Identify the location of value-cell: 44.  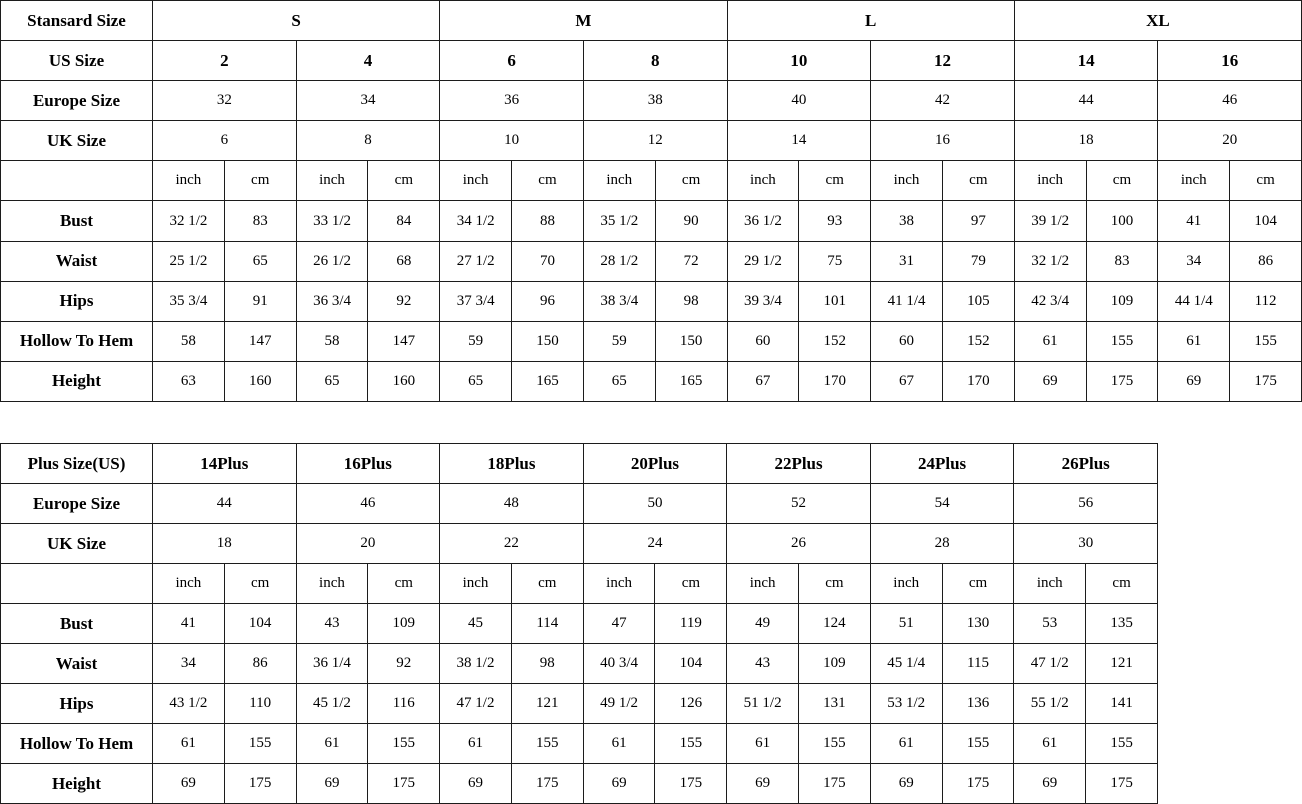
(1086, 101).